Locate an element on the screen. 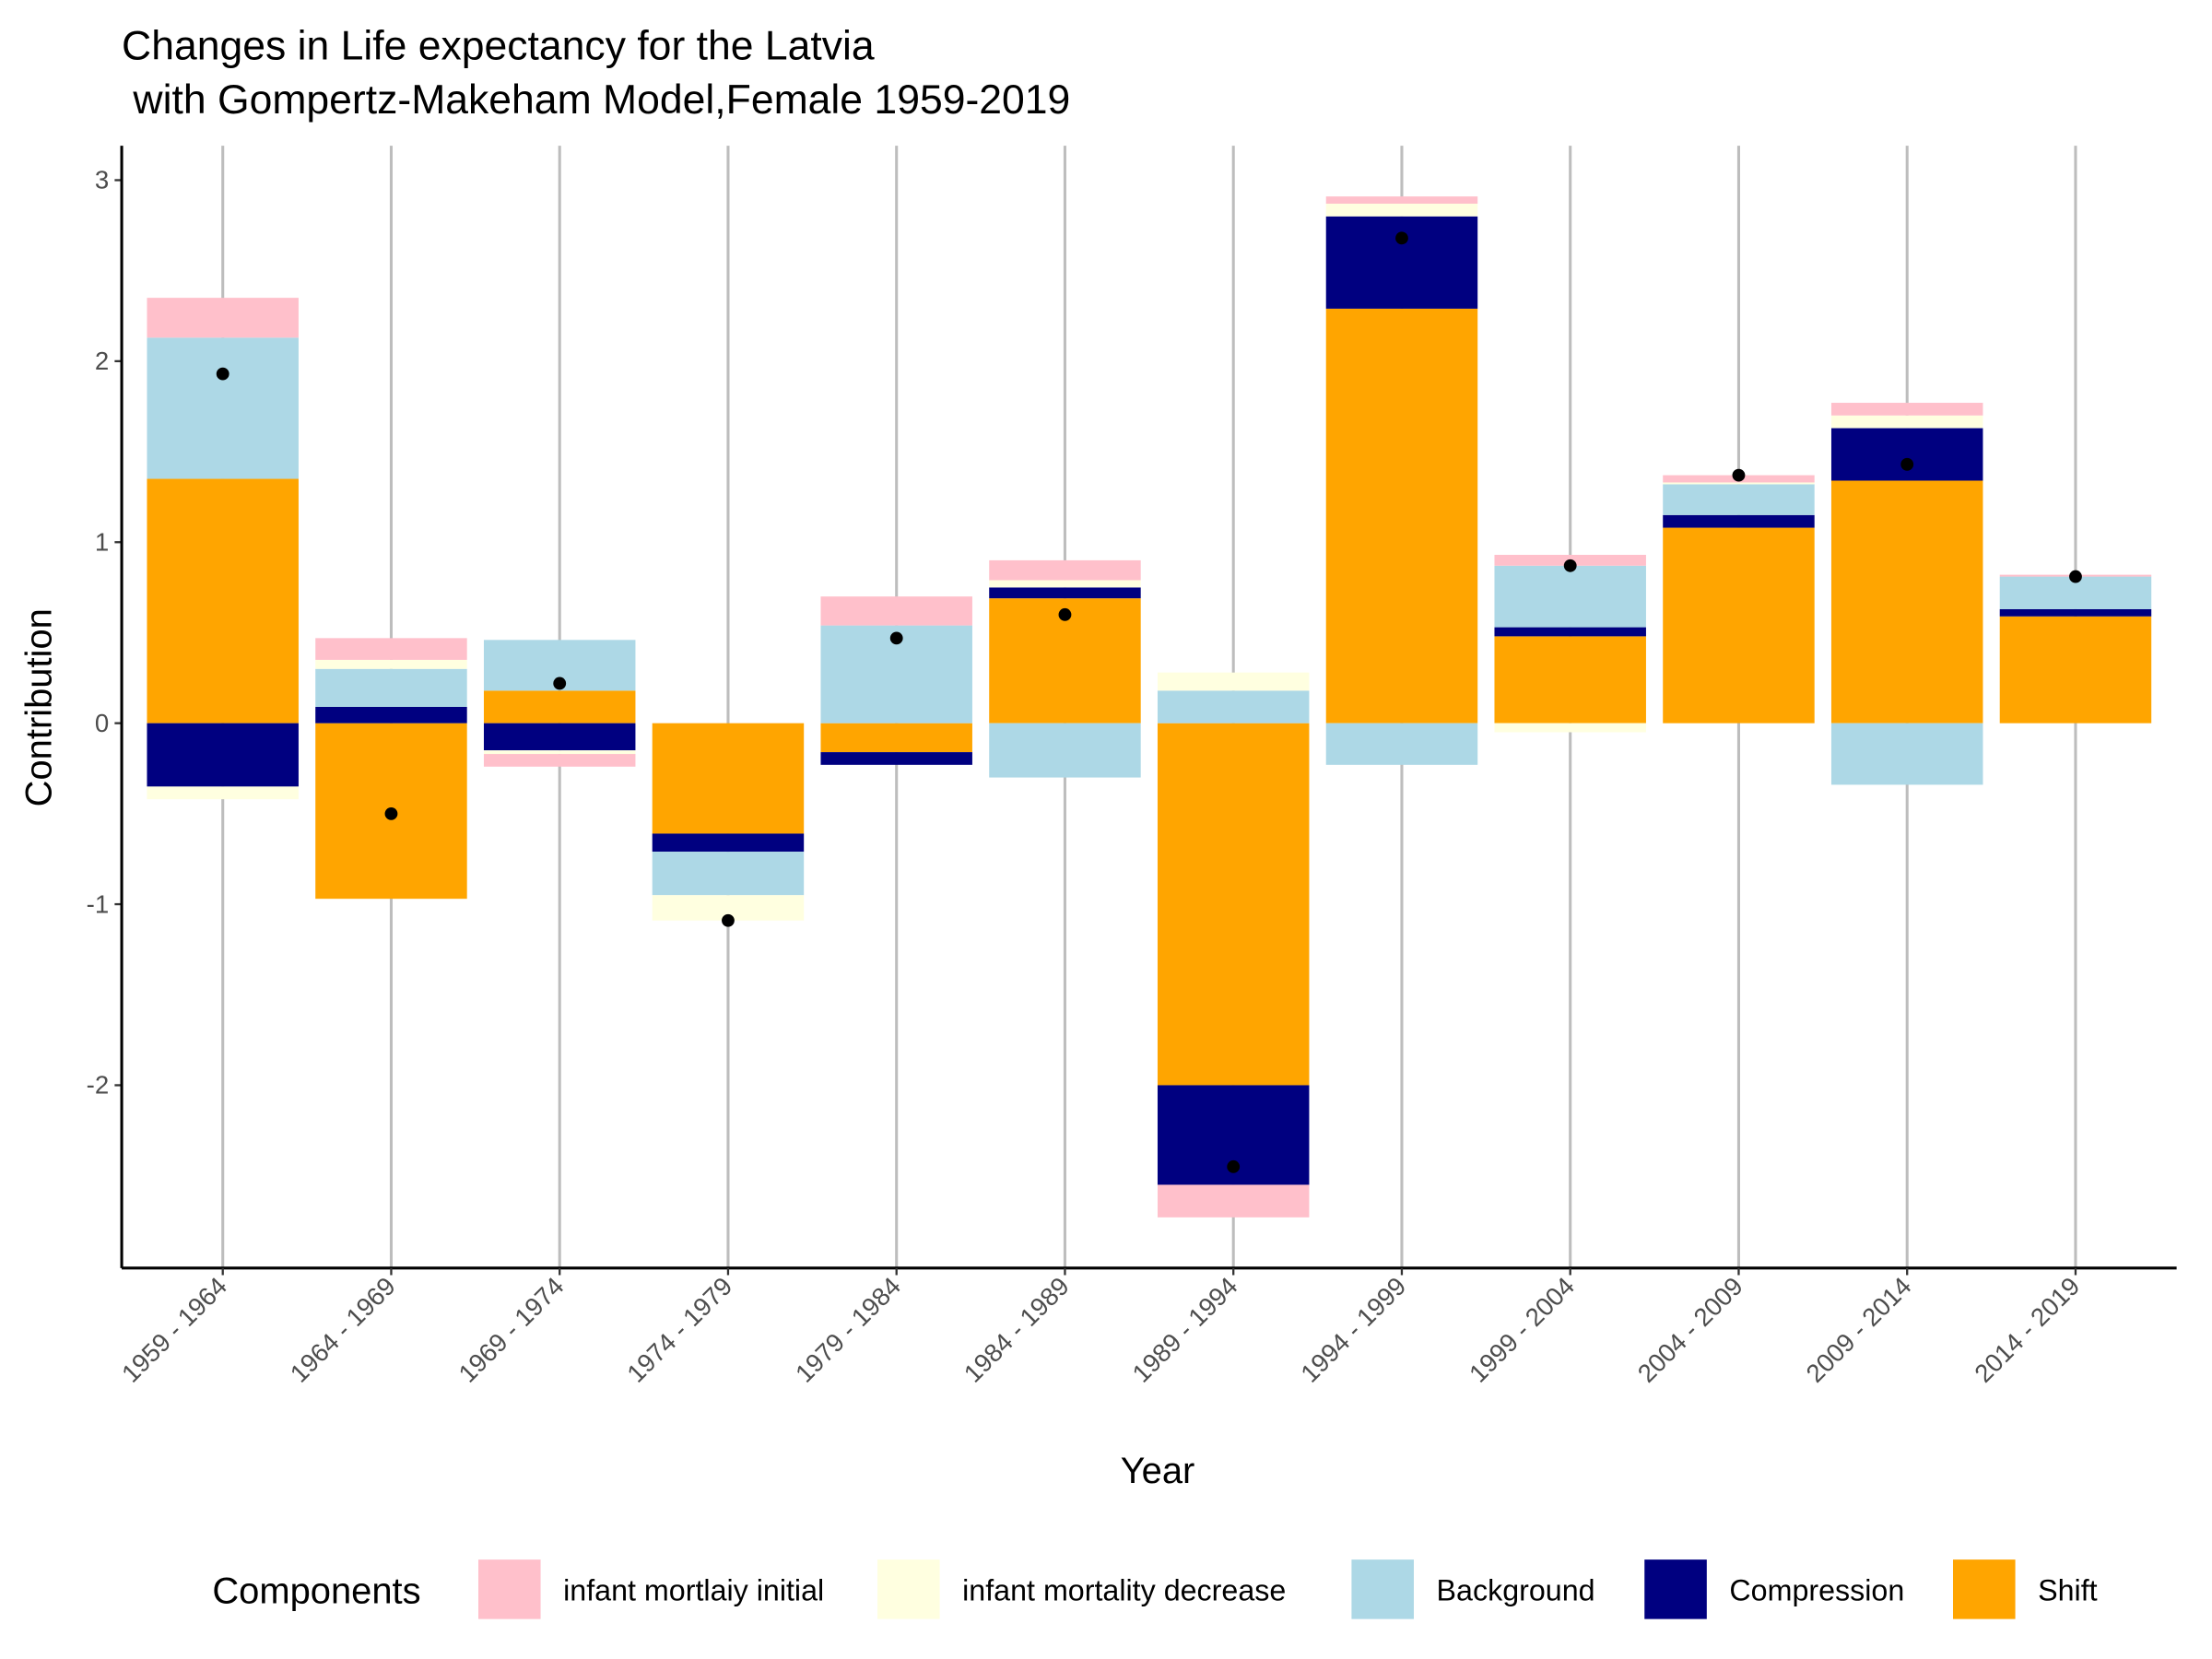 The image size is (2212, 1659). legend-label: infant mortality decrease is located at coordinates (1124, 1590).